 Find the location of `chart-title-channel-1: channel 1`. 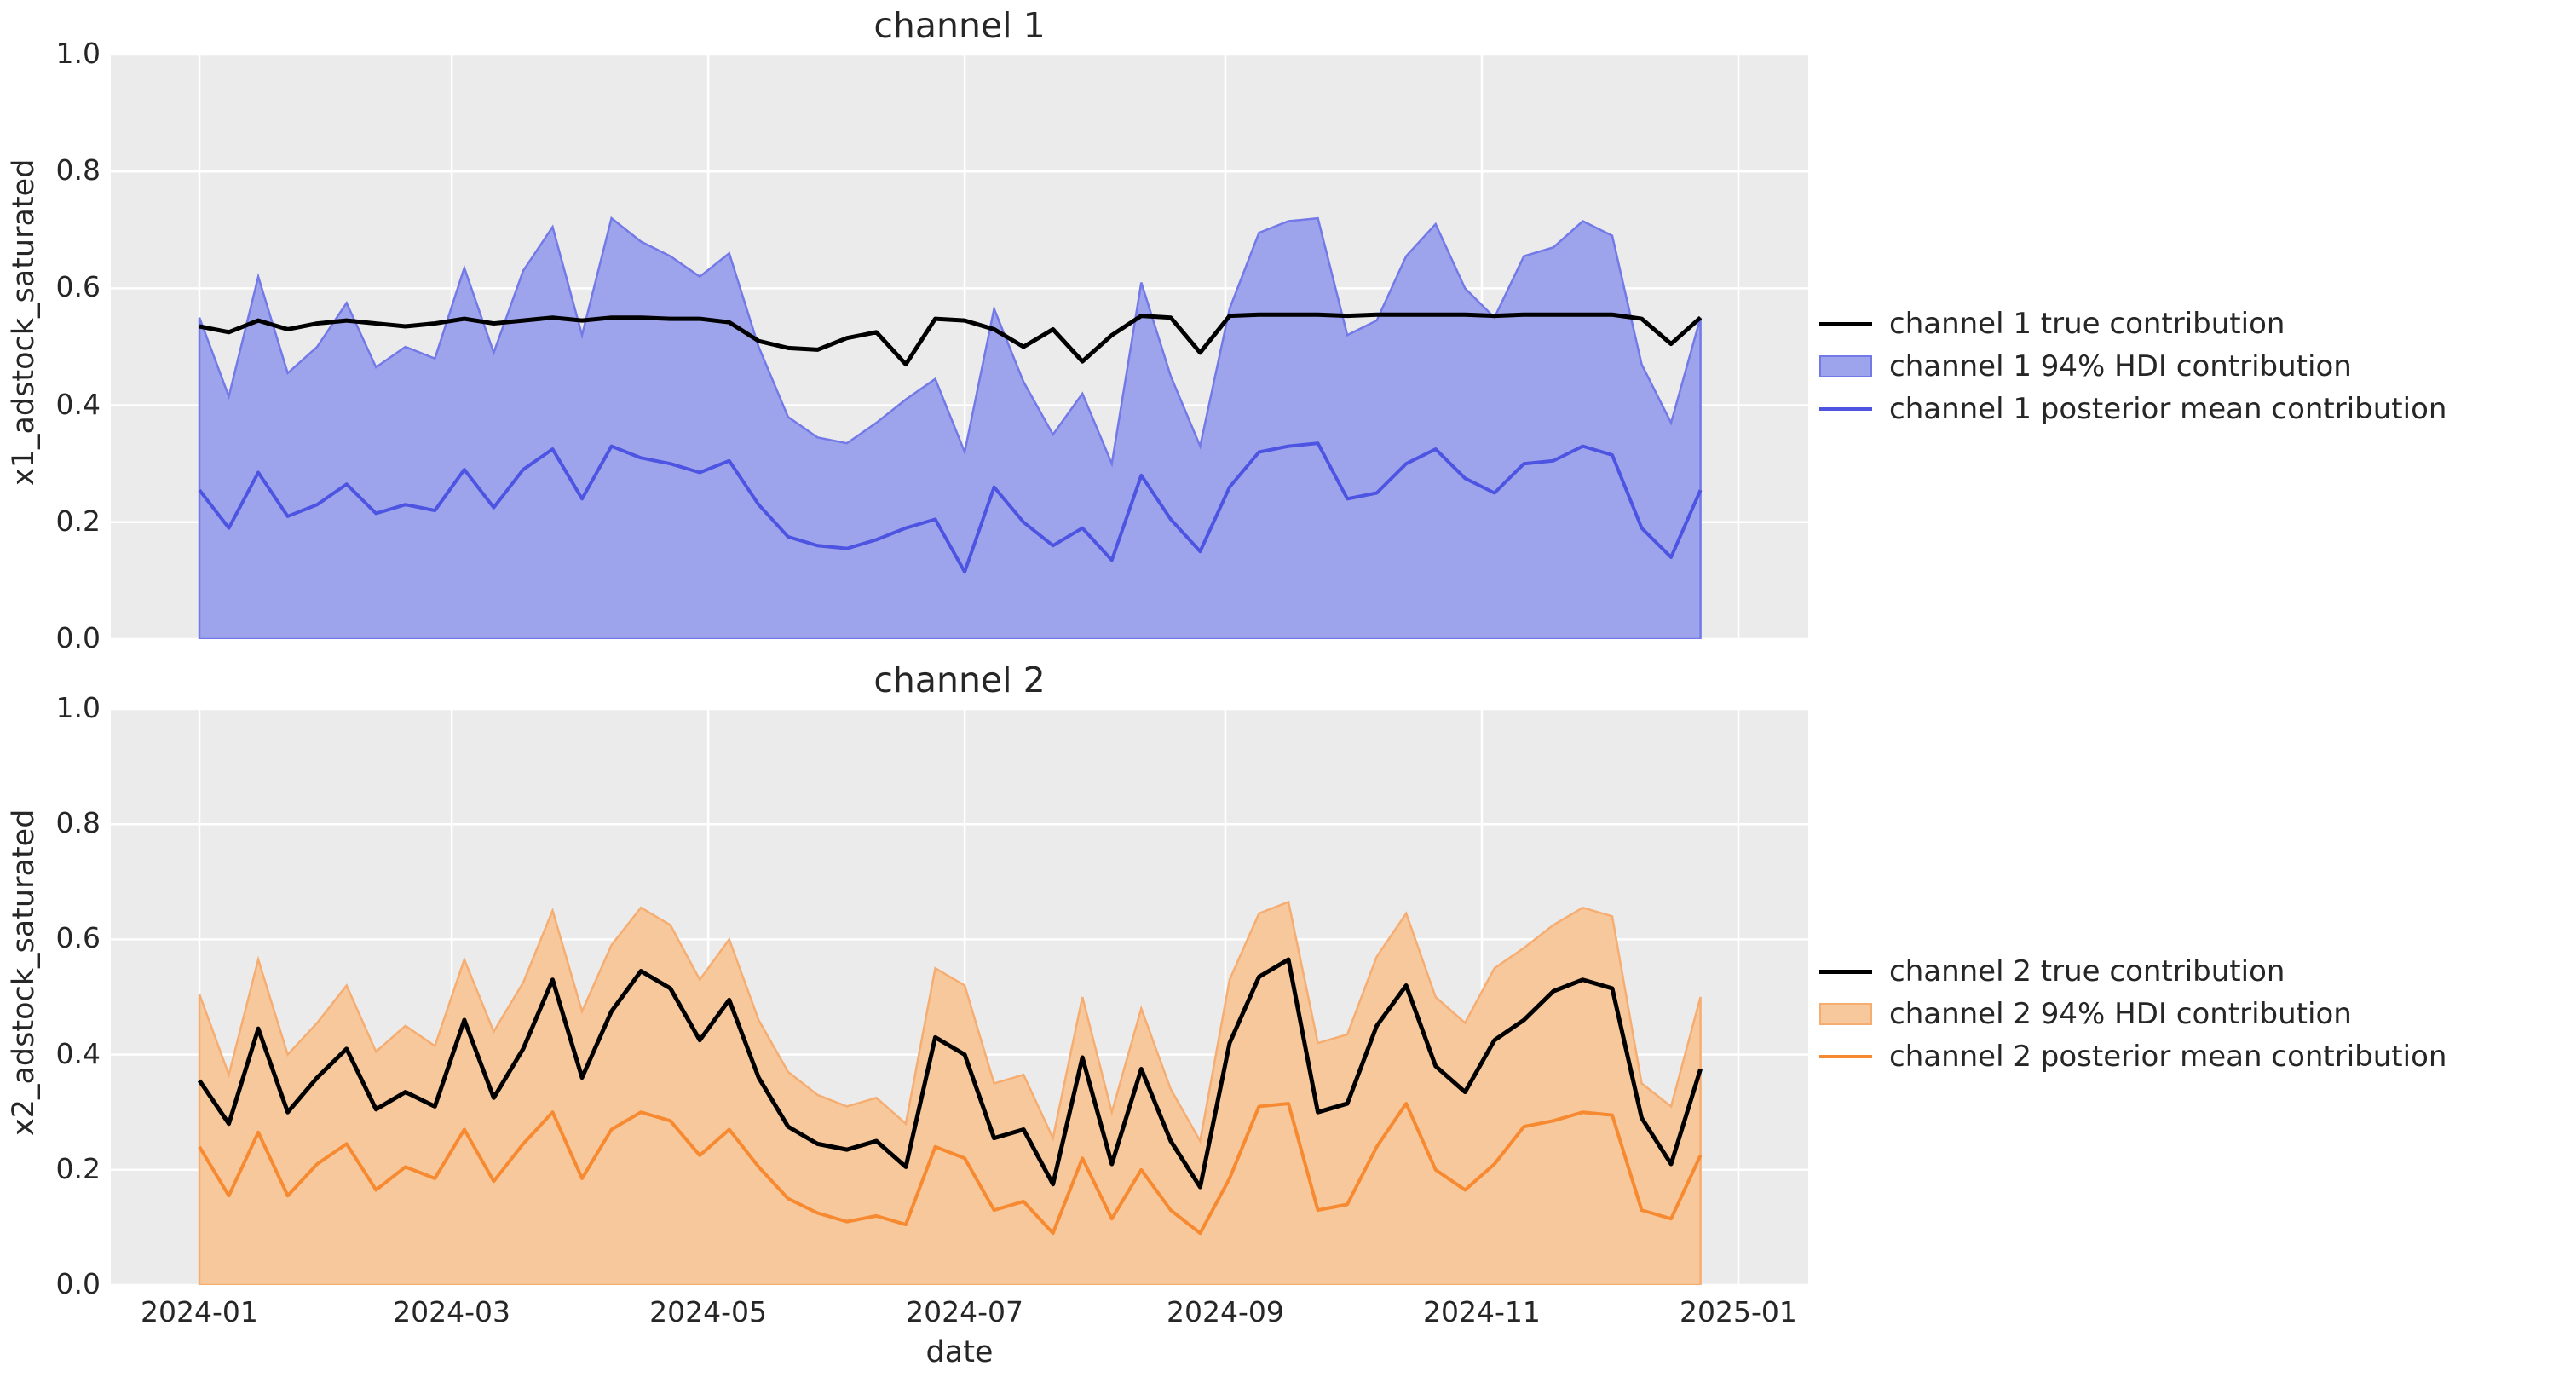

chart-title-channel-1: channel 1 is located at coordinates (959, 25).